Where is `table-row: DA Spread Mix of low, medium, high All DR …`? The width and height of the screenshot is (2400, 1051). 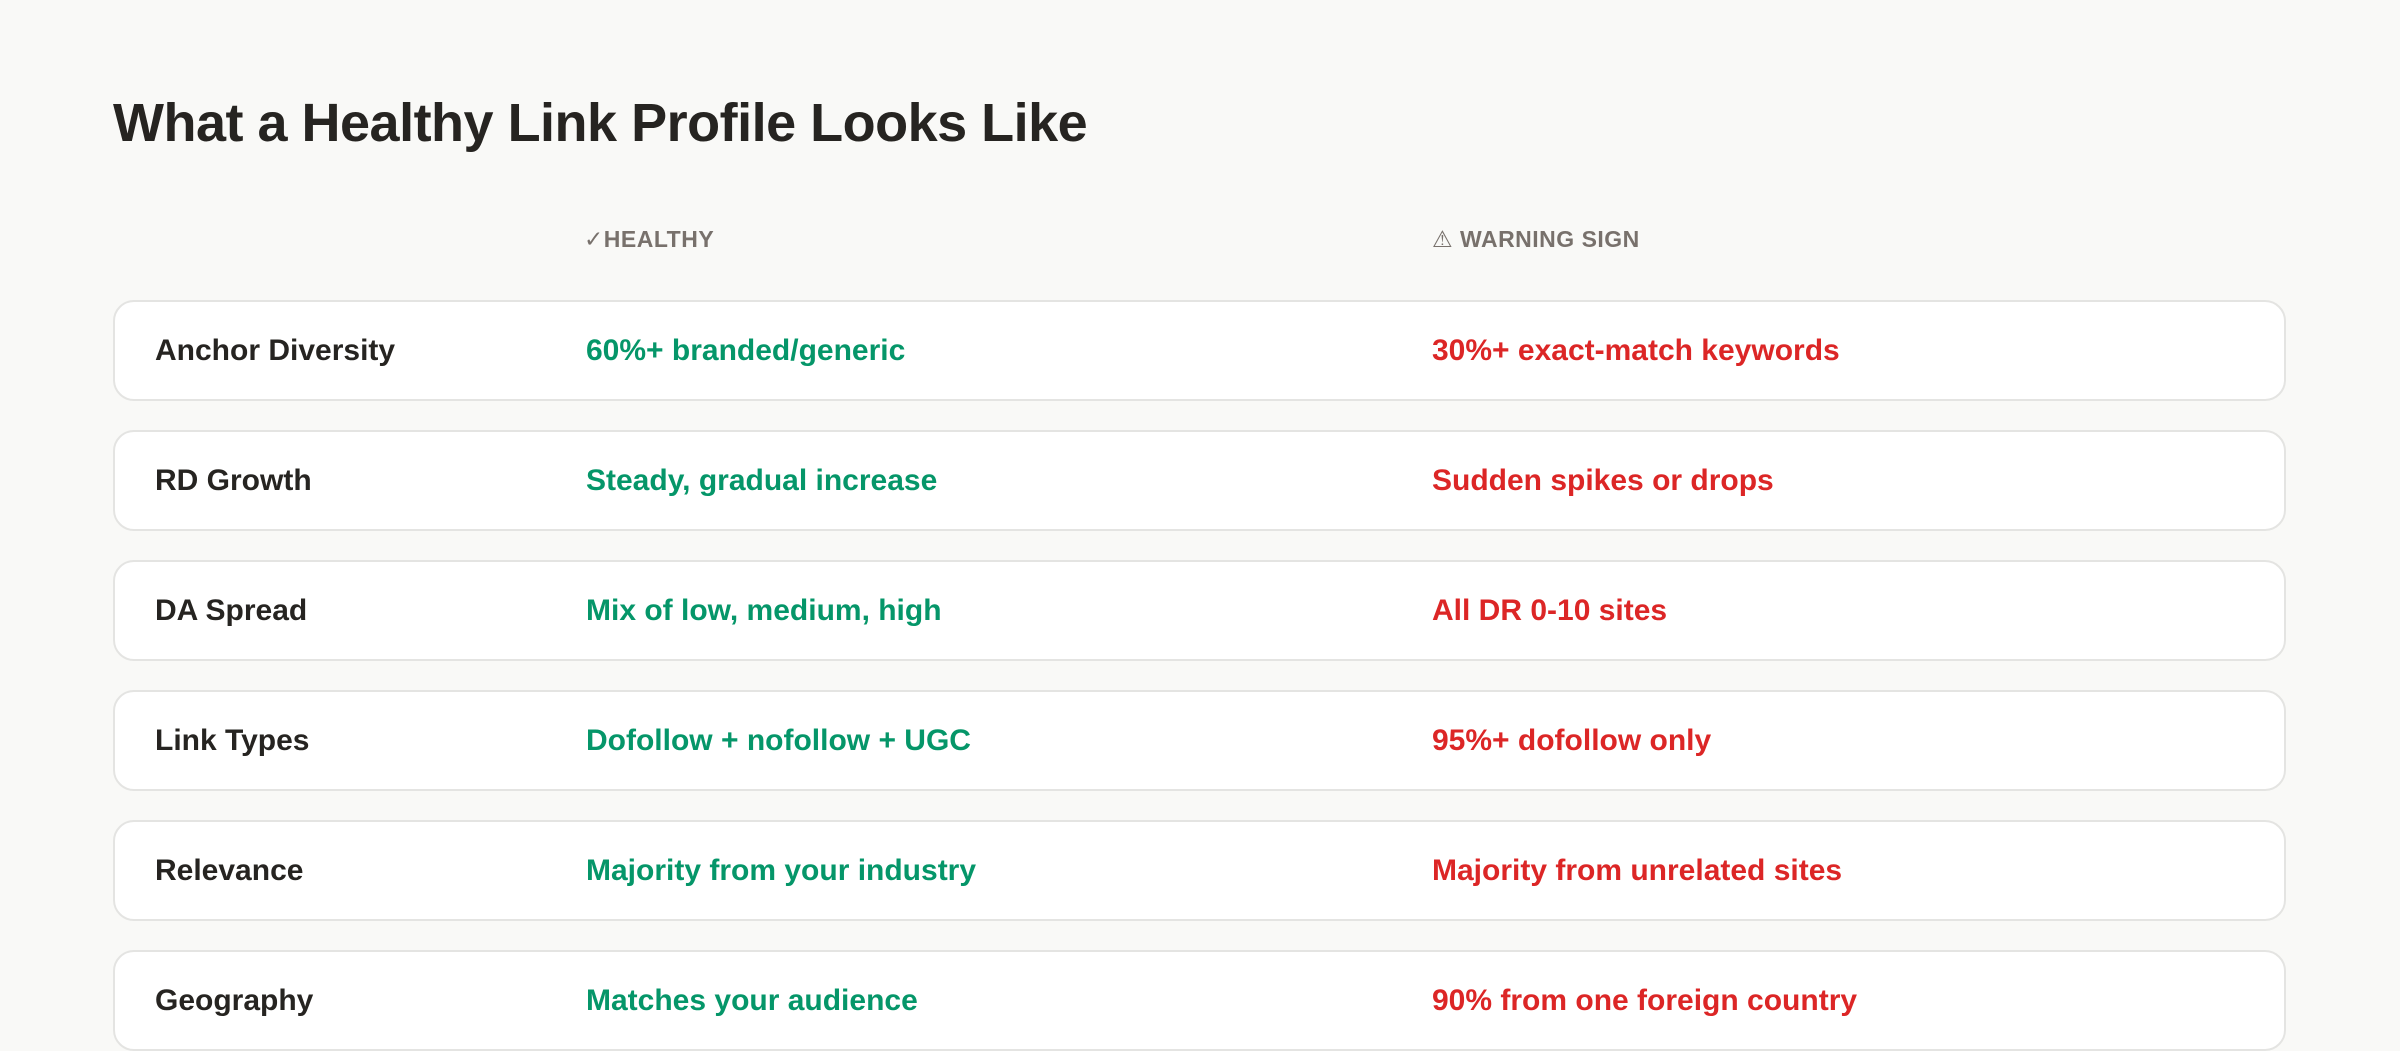 table-row: DA Spread Mix of low, medium, high All DR … is located at coordinates (1199, 610).